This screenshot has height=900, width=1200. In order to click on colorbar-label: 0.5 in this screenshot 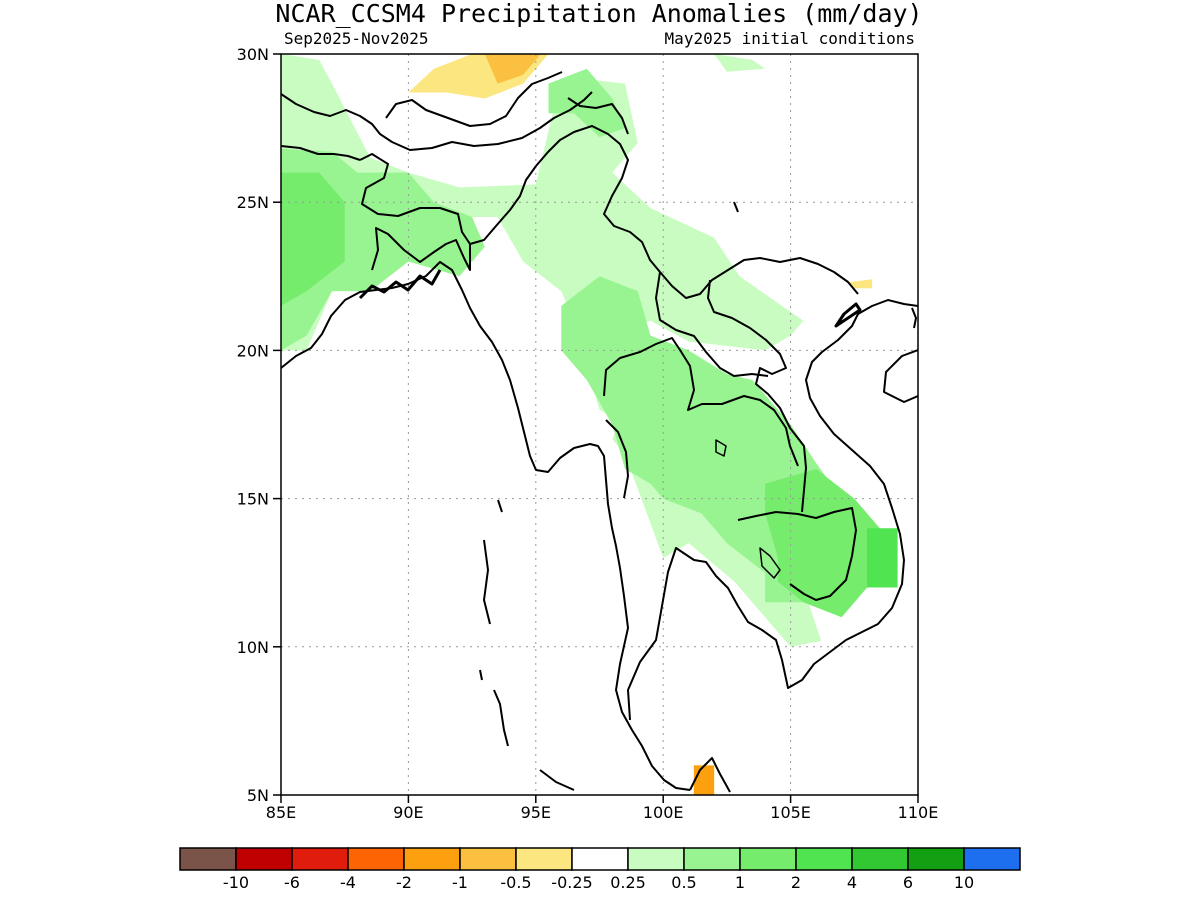, I will do `click(683, 882)`.